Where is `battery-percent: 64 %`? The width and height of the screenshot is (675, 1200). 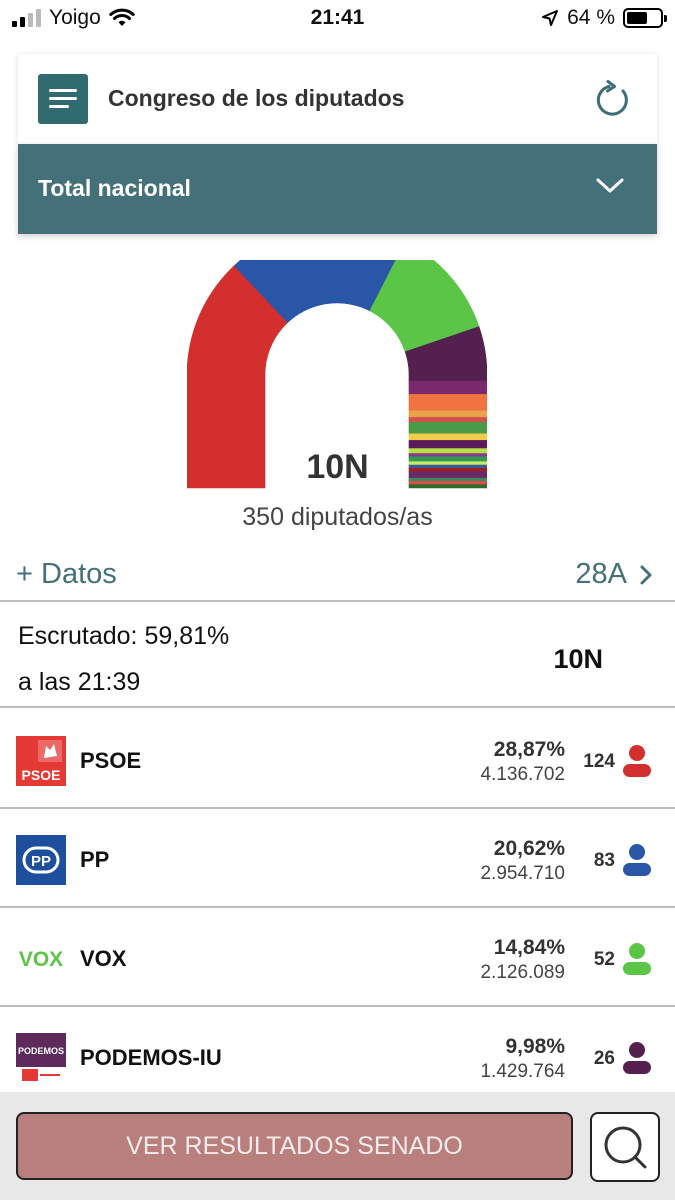
battery-percent: 64 % is located at coordinates (591, 17).